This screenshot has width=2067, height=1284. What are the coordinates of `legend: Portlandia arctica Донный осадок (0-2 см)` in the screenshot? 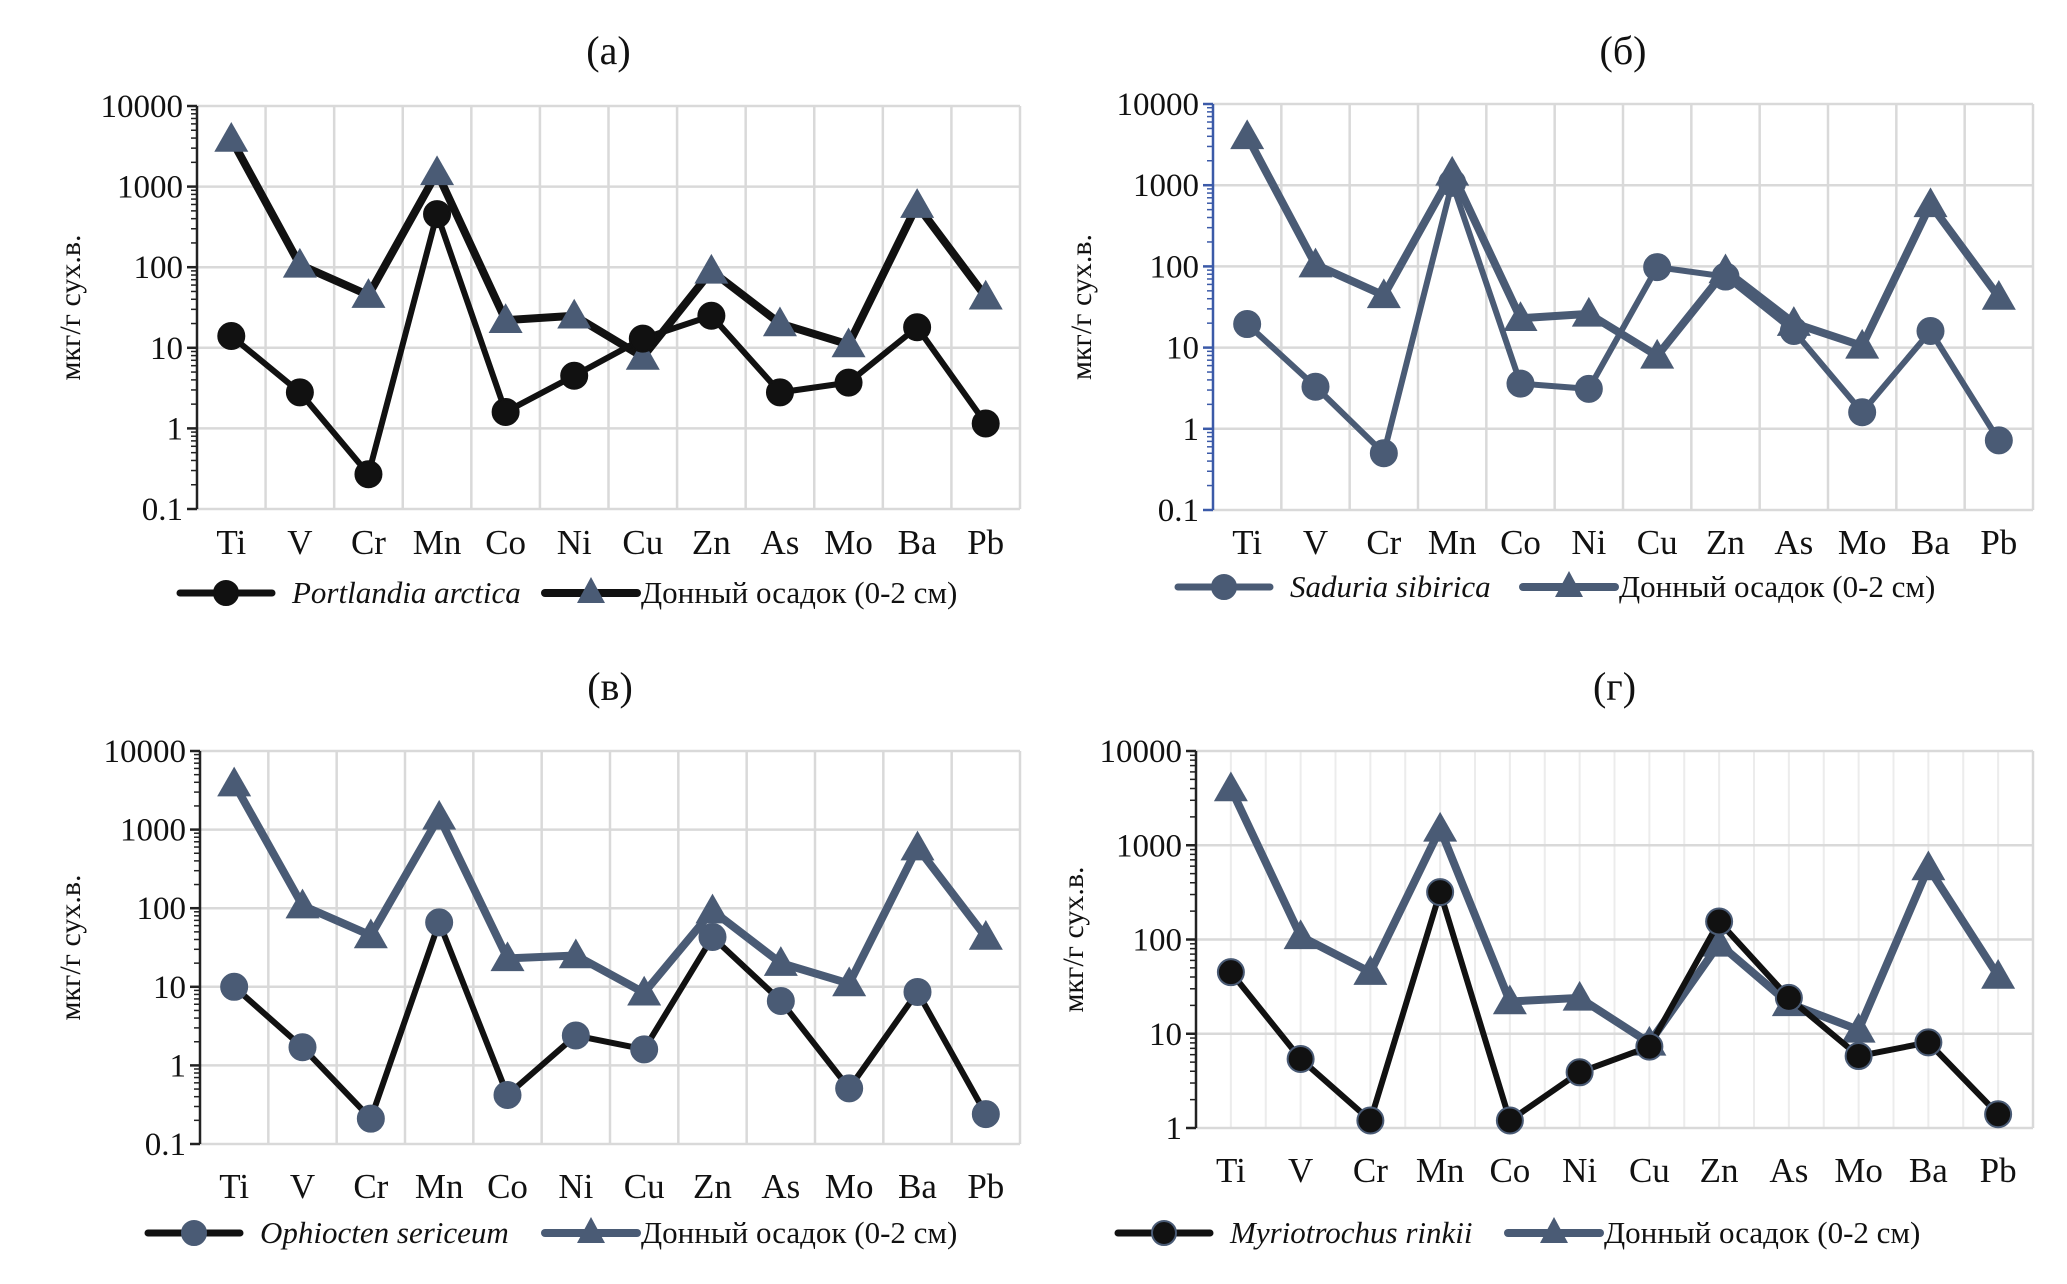 It's located at (566, 592).